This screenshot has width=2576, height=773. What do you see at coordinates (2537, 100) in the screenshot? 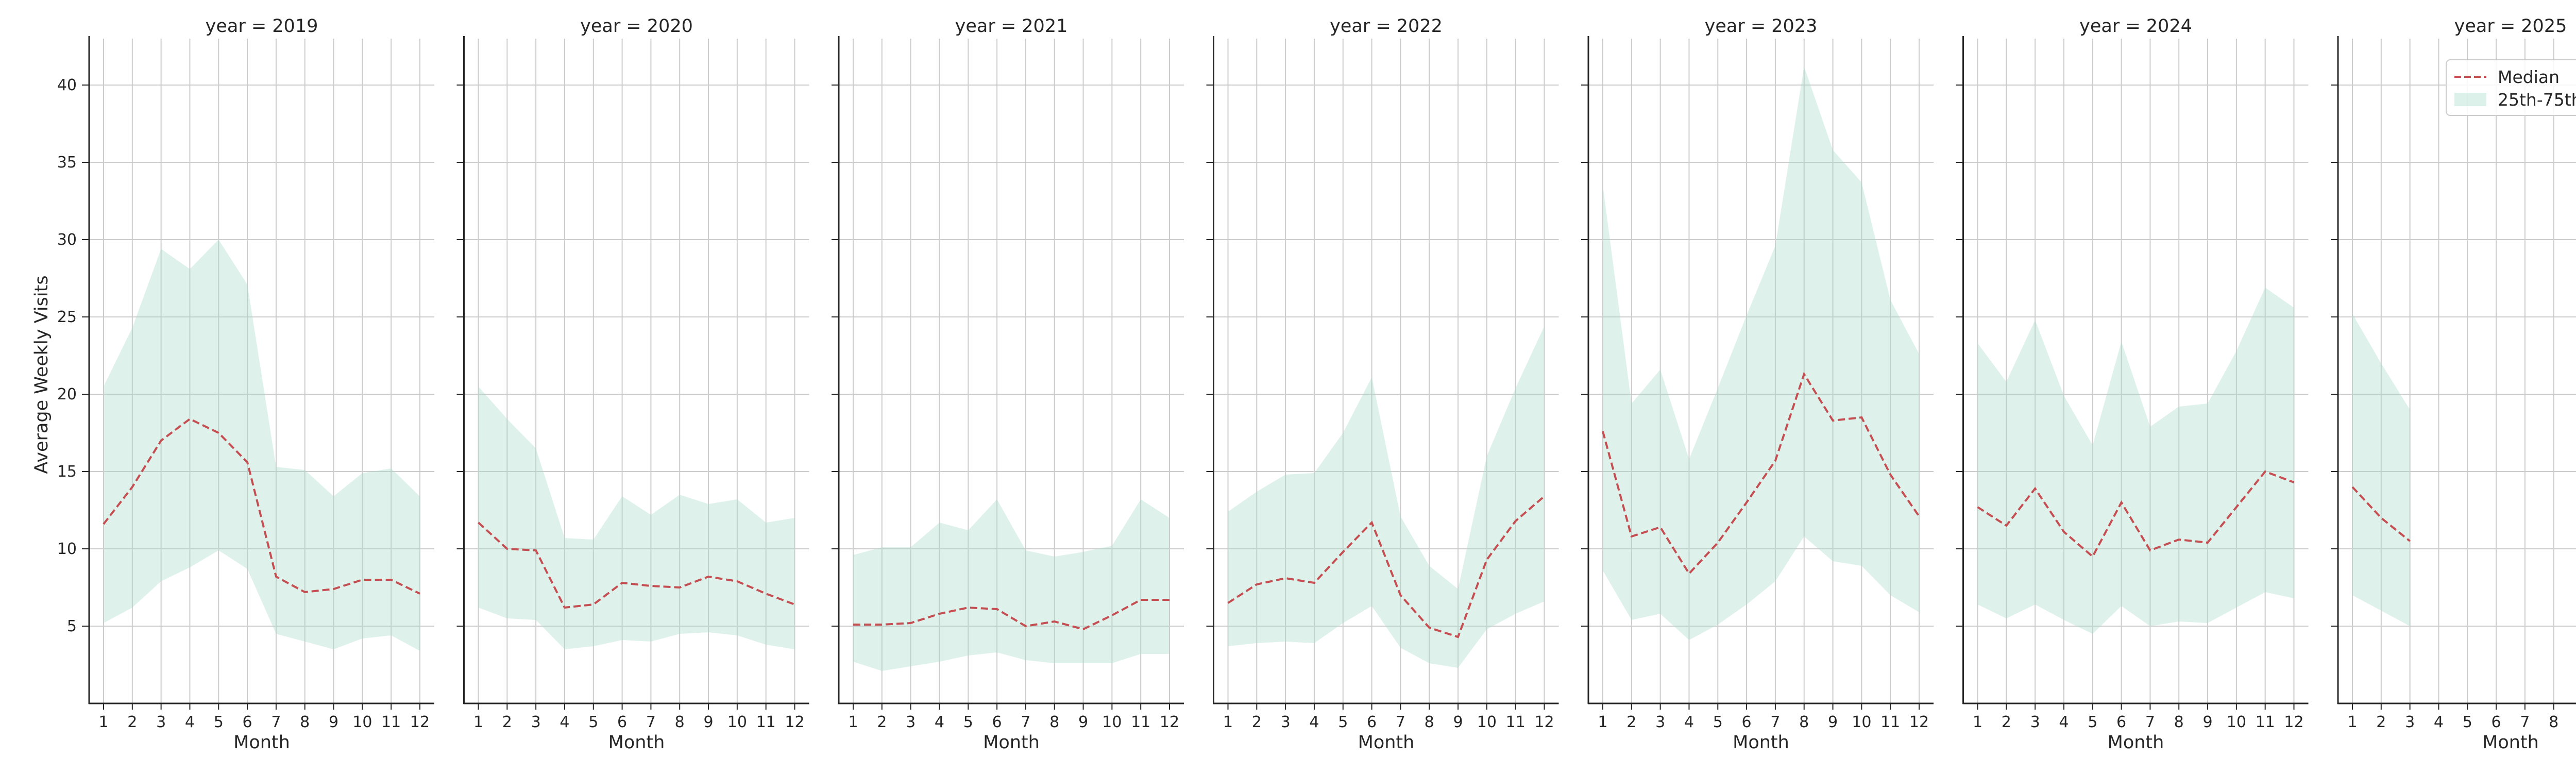
I see `legend-band-label: 25th-75th Percentile` at bounding box center [2537, 100].